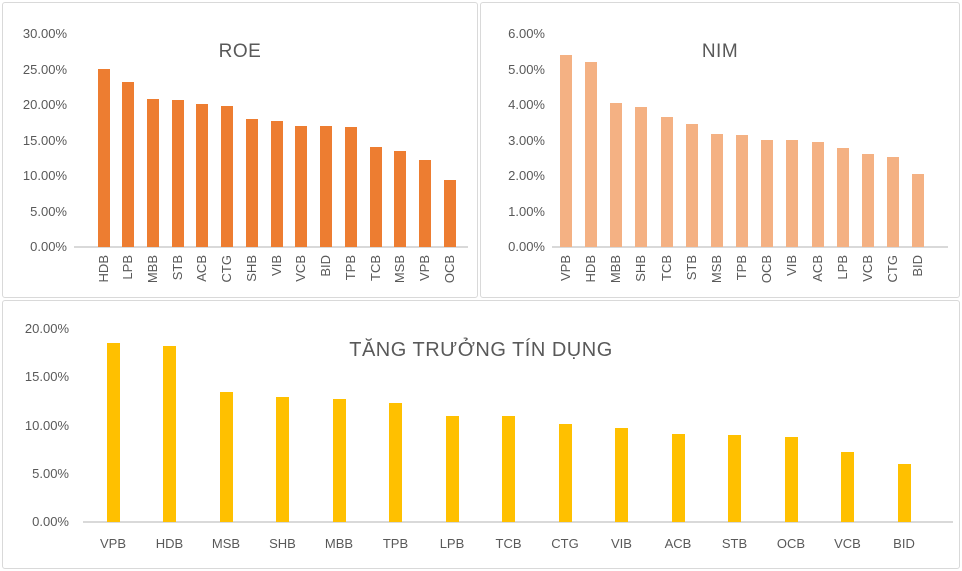 Image resolution: width=962 pixels, height=571 pixels. I want to click on y-axis-tick-label: 30.00%, so click(44, 33).